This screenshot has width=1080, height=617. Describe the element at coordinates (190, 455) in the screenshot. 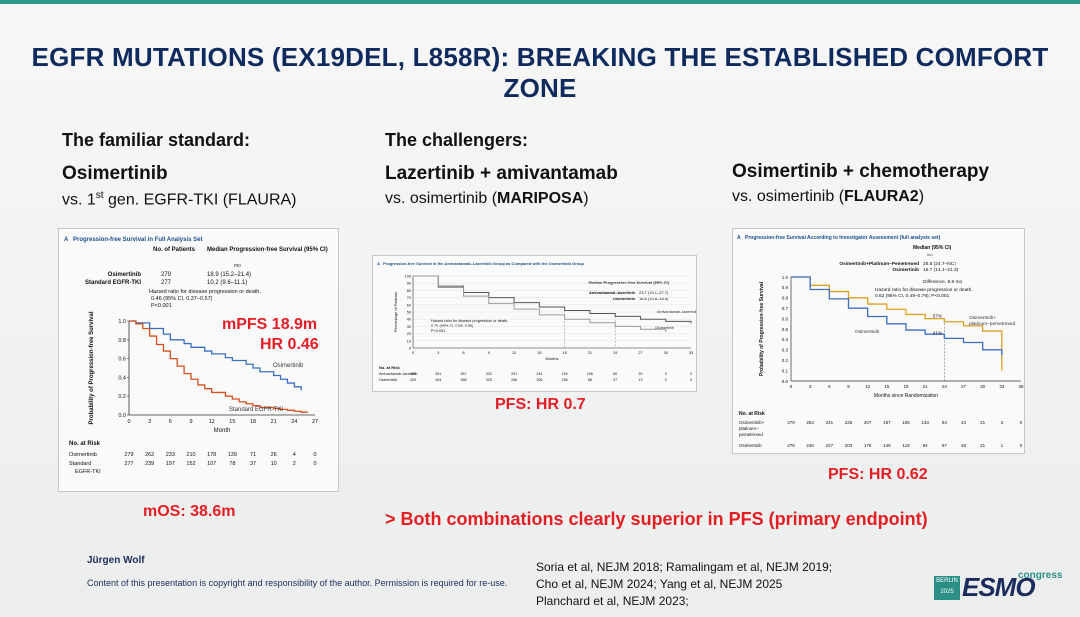

I see `risk-value: 210` at that location.